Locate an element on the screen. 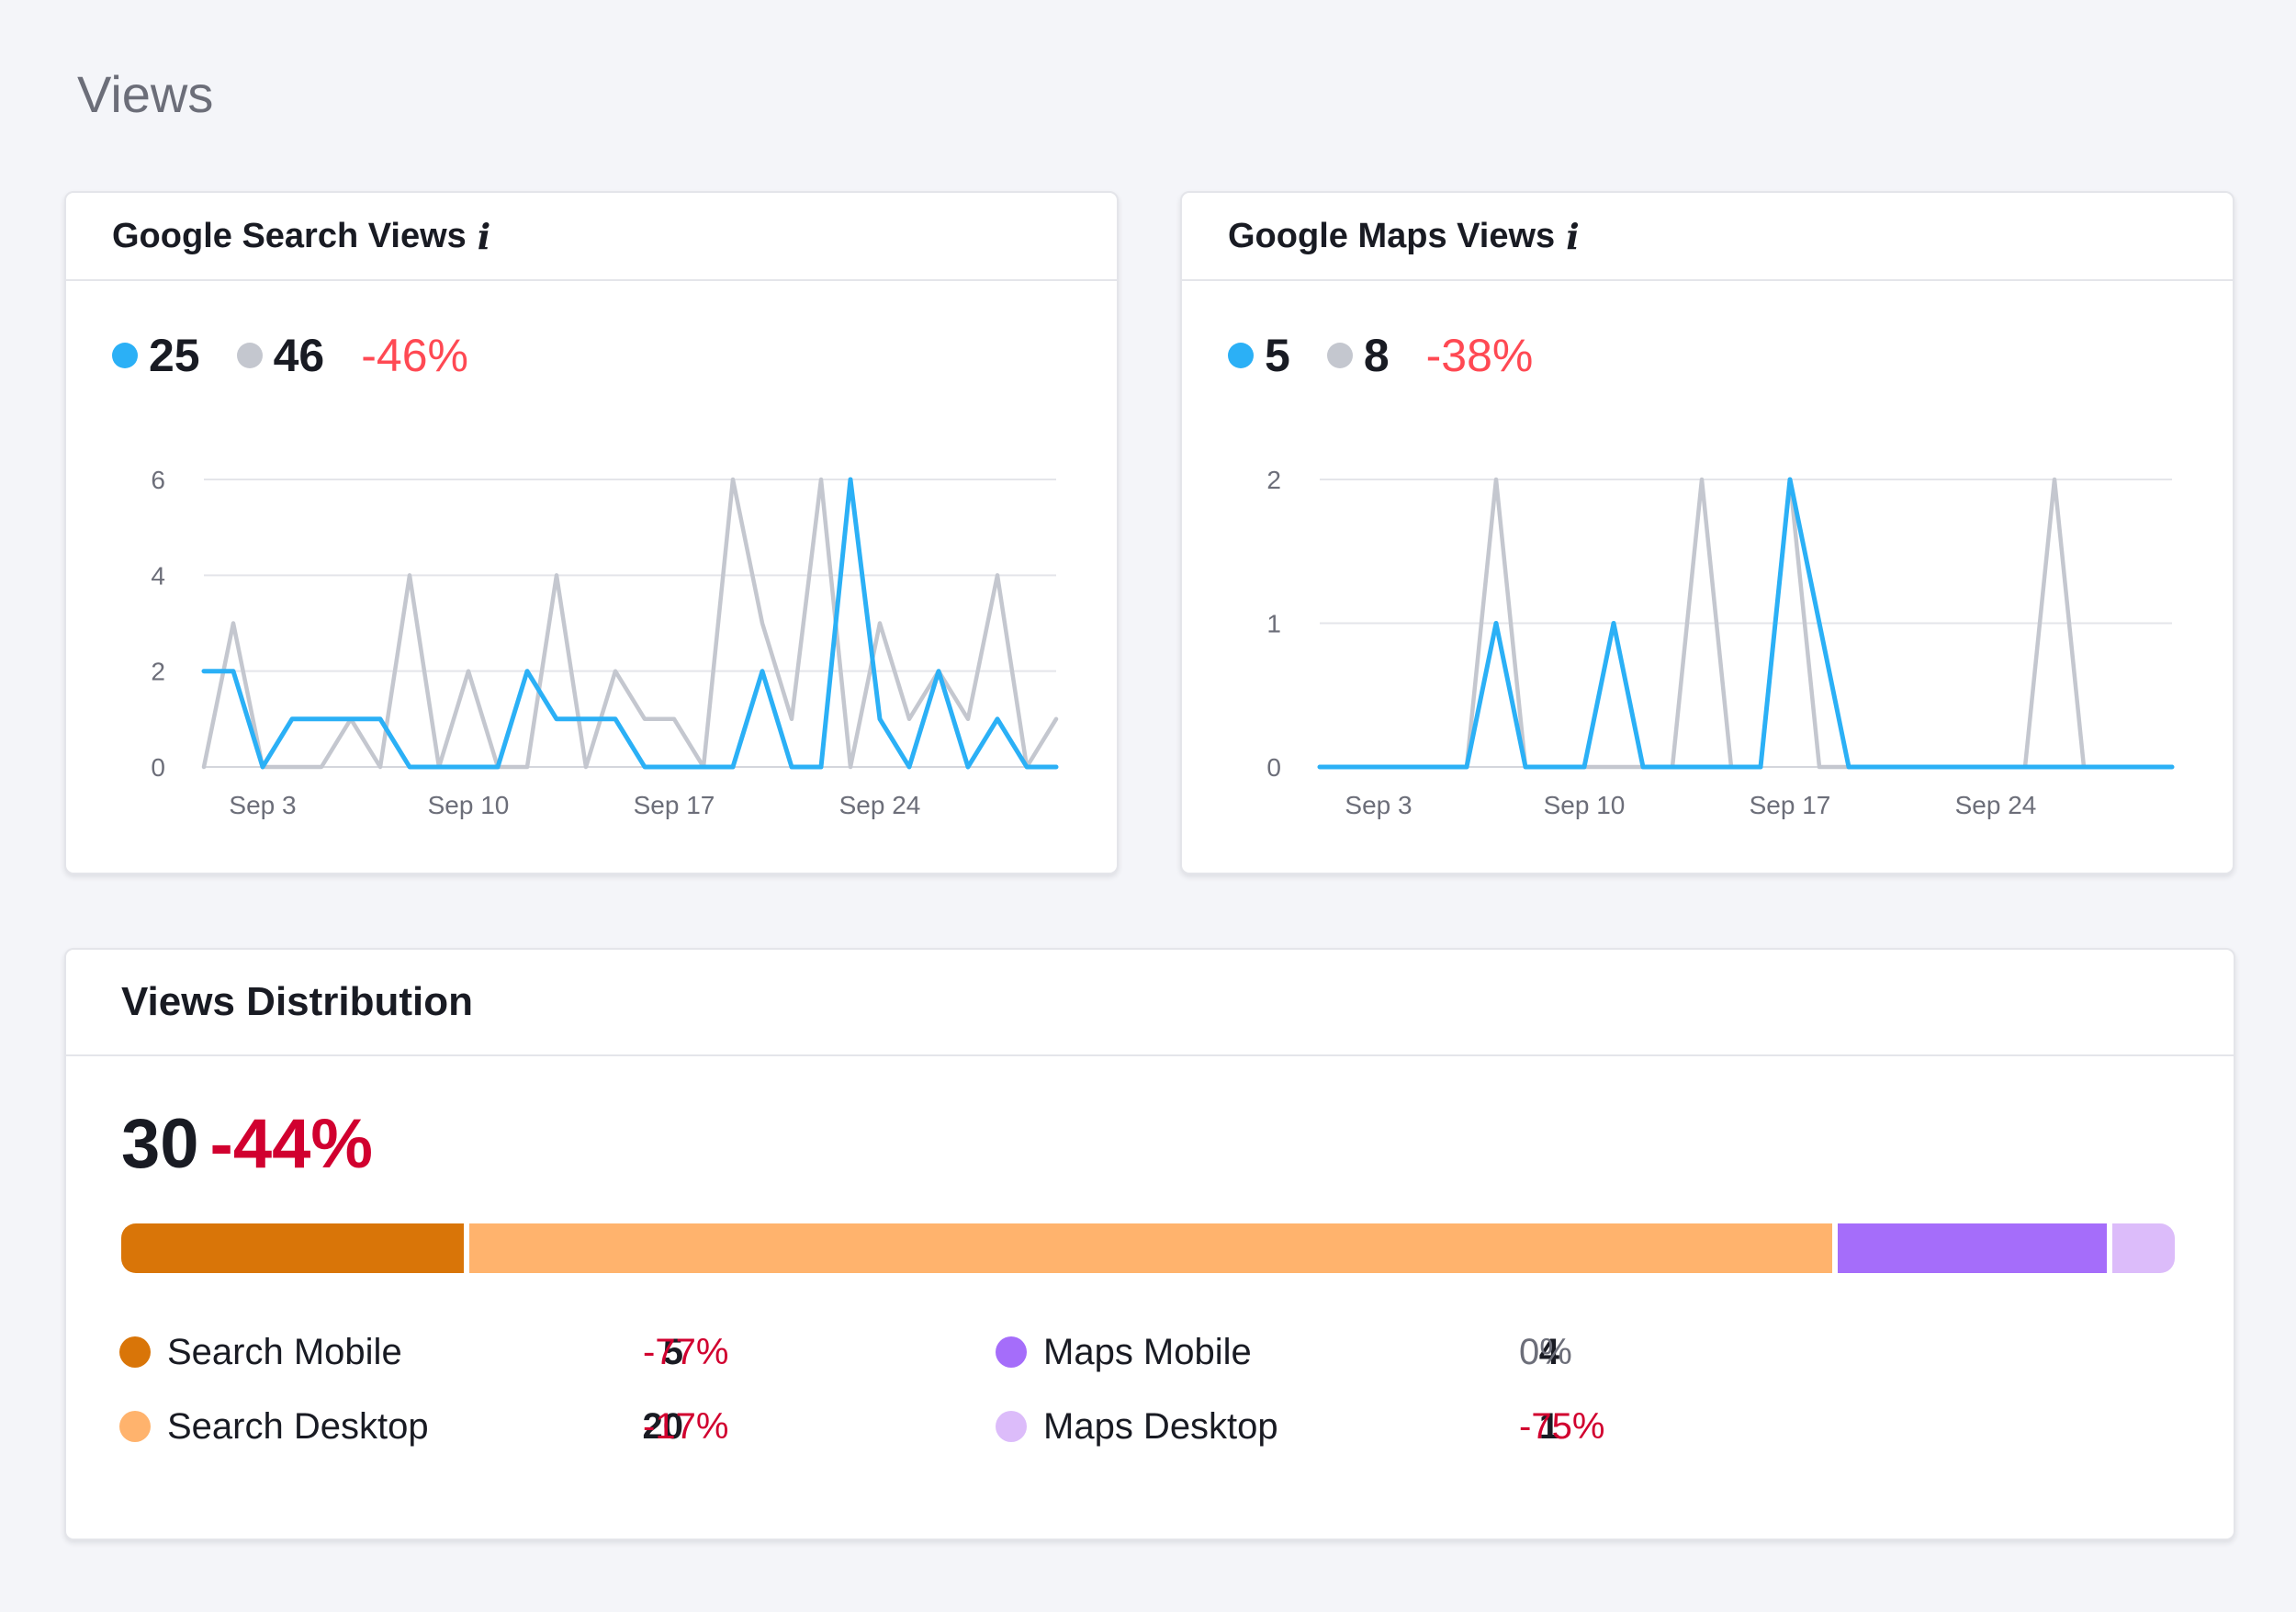  legend-delta: 0% is located at coordinates (1545, 1352).